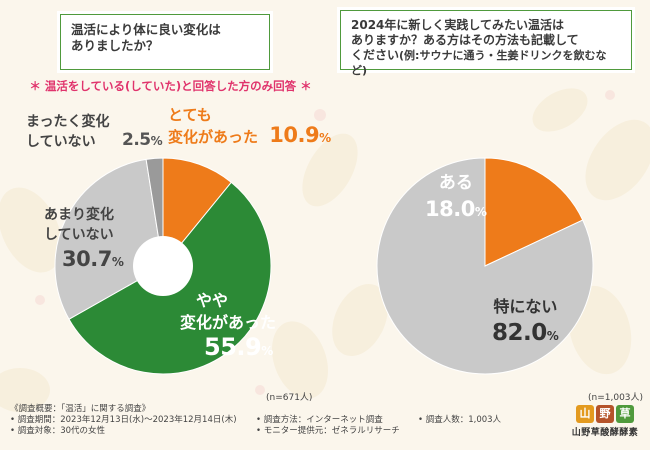  Describe the element at coordinates (552, 336) in the screenshot. I see `label-nothing-pctsign: %` at that location.